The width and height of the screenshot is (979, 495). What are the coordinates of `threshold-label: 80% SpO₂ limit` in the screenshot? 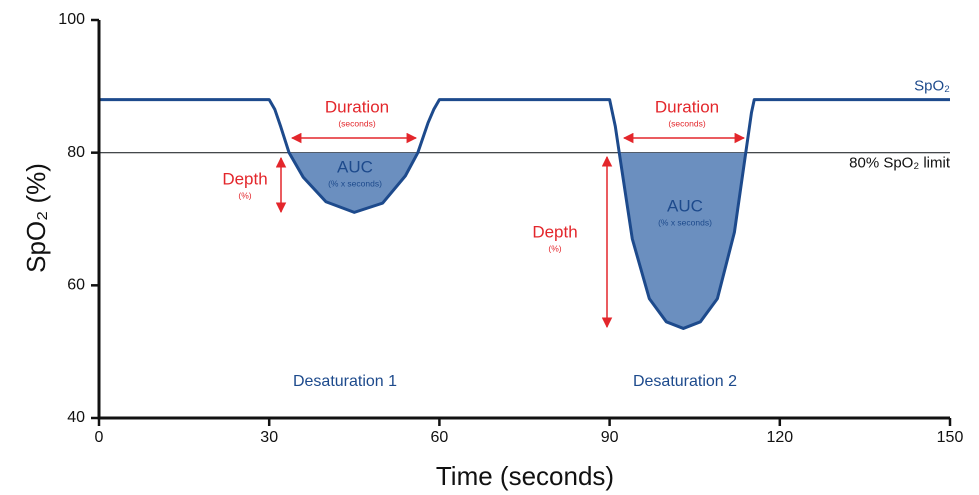 It's located at (900, 163).